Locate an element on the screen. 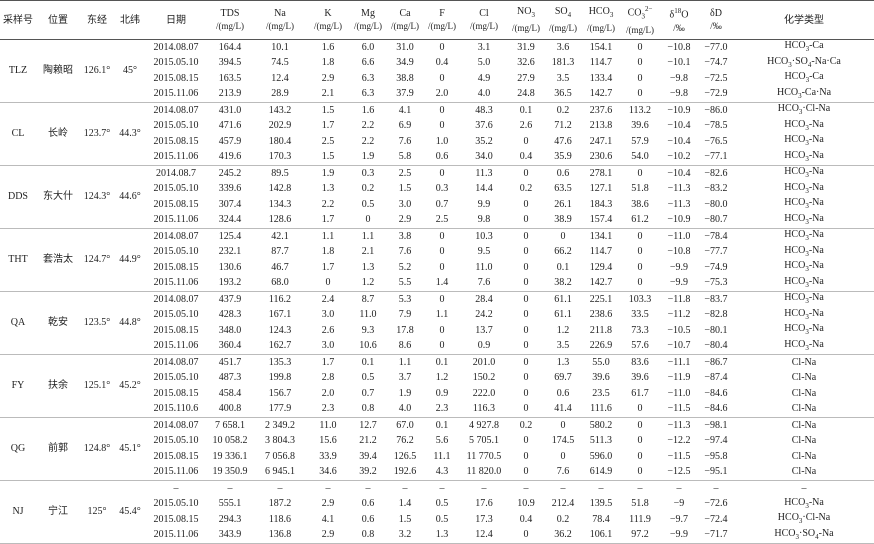 The height and width of the screenshot is (544, 874). value-cell: 7.9 is located at coordinates (405, 315).